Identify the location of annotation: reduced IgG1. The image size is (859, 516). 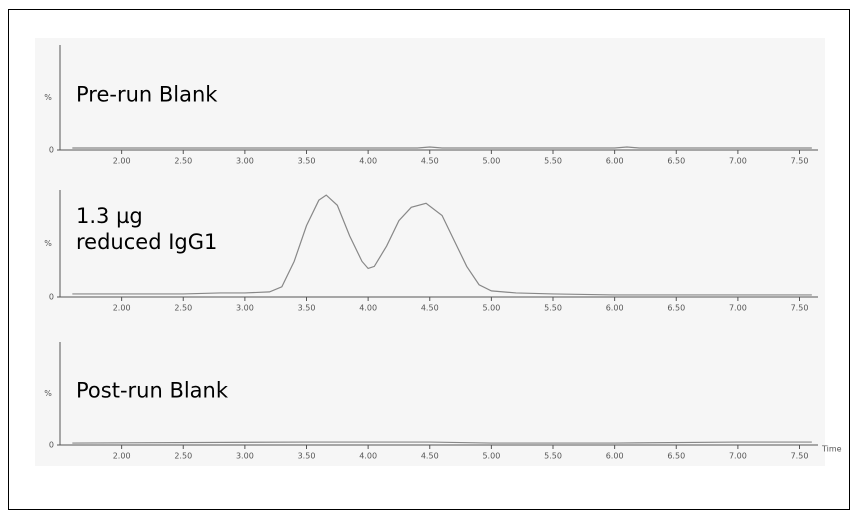
(146, 242).